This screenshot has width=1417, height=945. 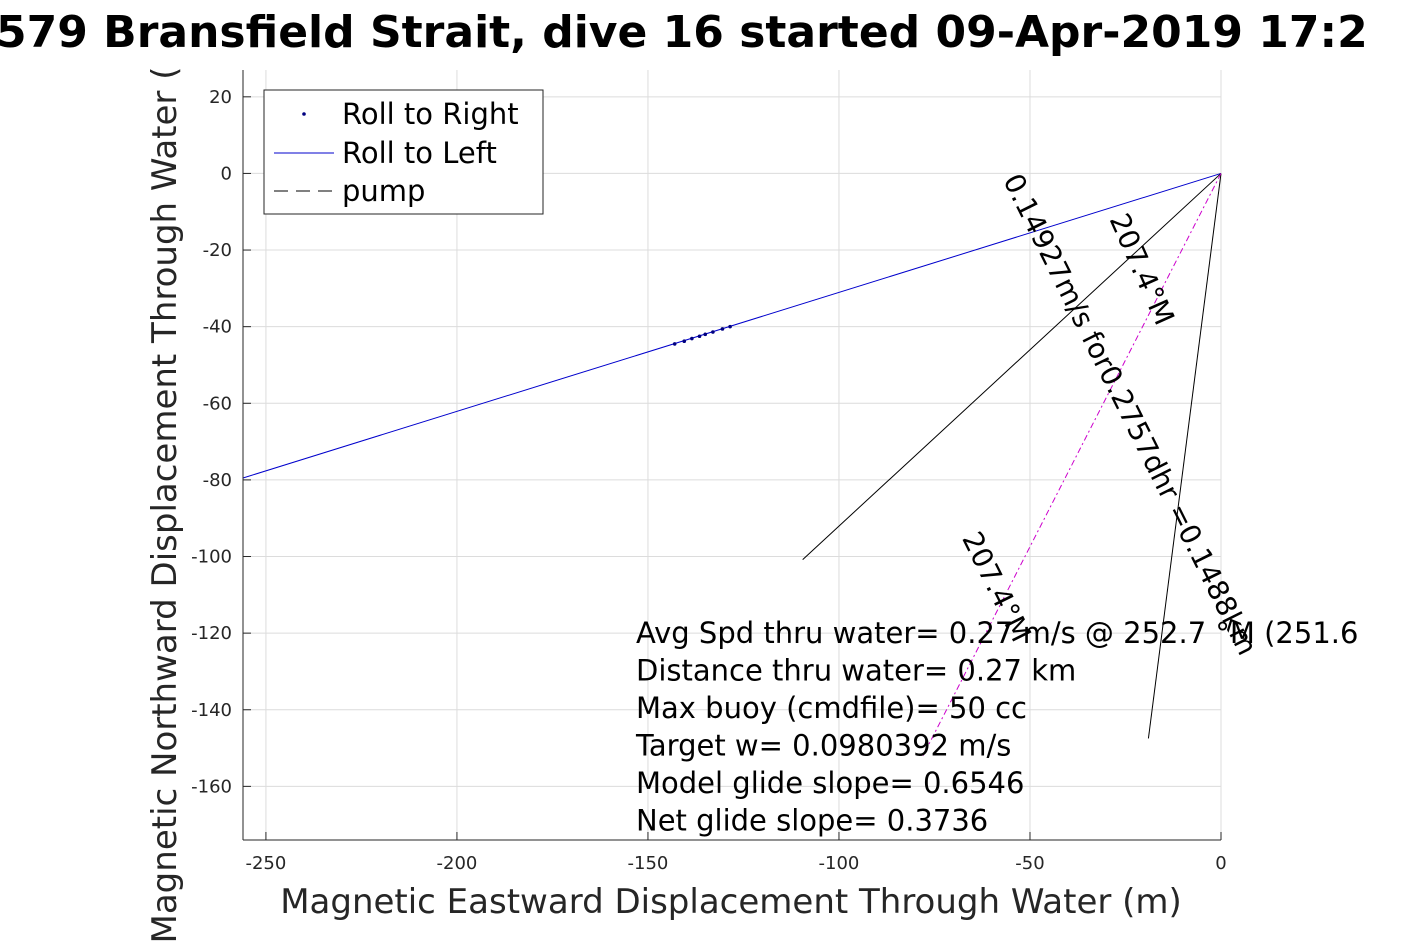 I want to click on x-tick-label: -250, so click(x=265, y=863).